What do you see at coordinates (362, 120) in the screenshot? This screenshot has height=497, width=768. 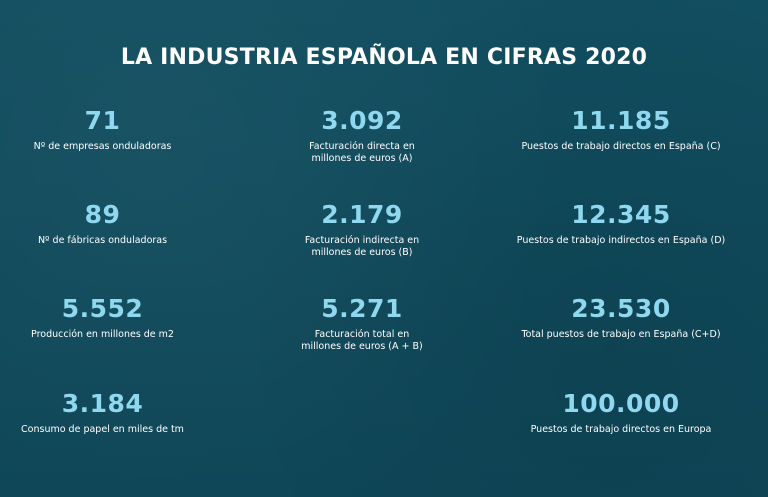 I see `stat-value: 3.092` at bounding box center [362, 120].